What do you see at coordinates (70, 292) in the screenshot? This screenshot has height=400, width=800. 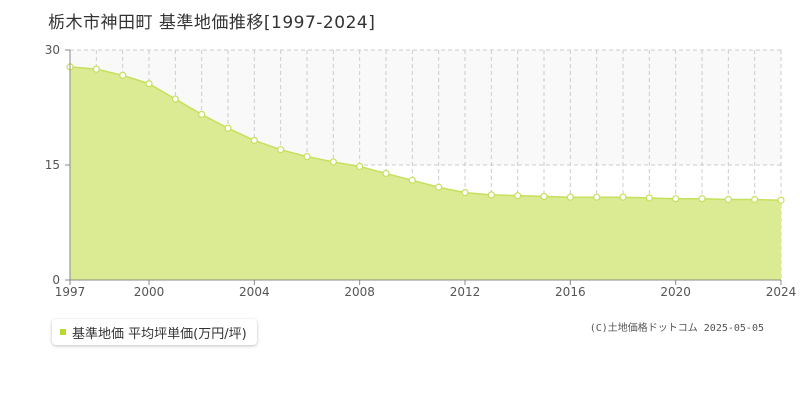 I see `x-tick-label: 1997` at bounding box center [70, 292].